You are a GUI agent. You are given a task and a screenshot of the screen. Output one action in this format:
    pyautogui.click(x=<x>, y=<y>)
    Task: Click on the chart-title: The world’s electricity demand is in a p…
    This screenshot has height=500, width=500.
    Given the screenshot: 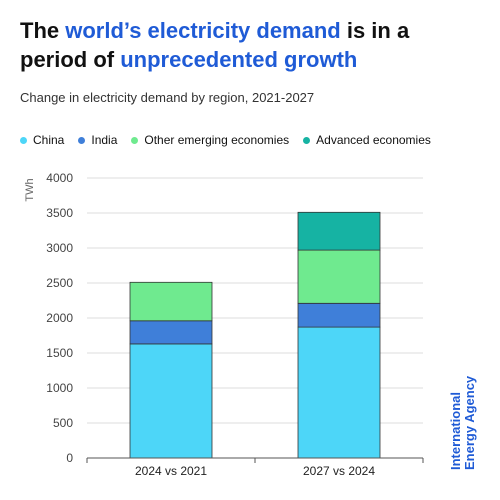 What is the action you would take?
    pyautogui.click(x=215, y=45)
    